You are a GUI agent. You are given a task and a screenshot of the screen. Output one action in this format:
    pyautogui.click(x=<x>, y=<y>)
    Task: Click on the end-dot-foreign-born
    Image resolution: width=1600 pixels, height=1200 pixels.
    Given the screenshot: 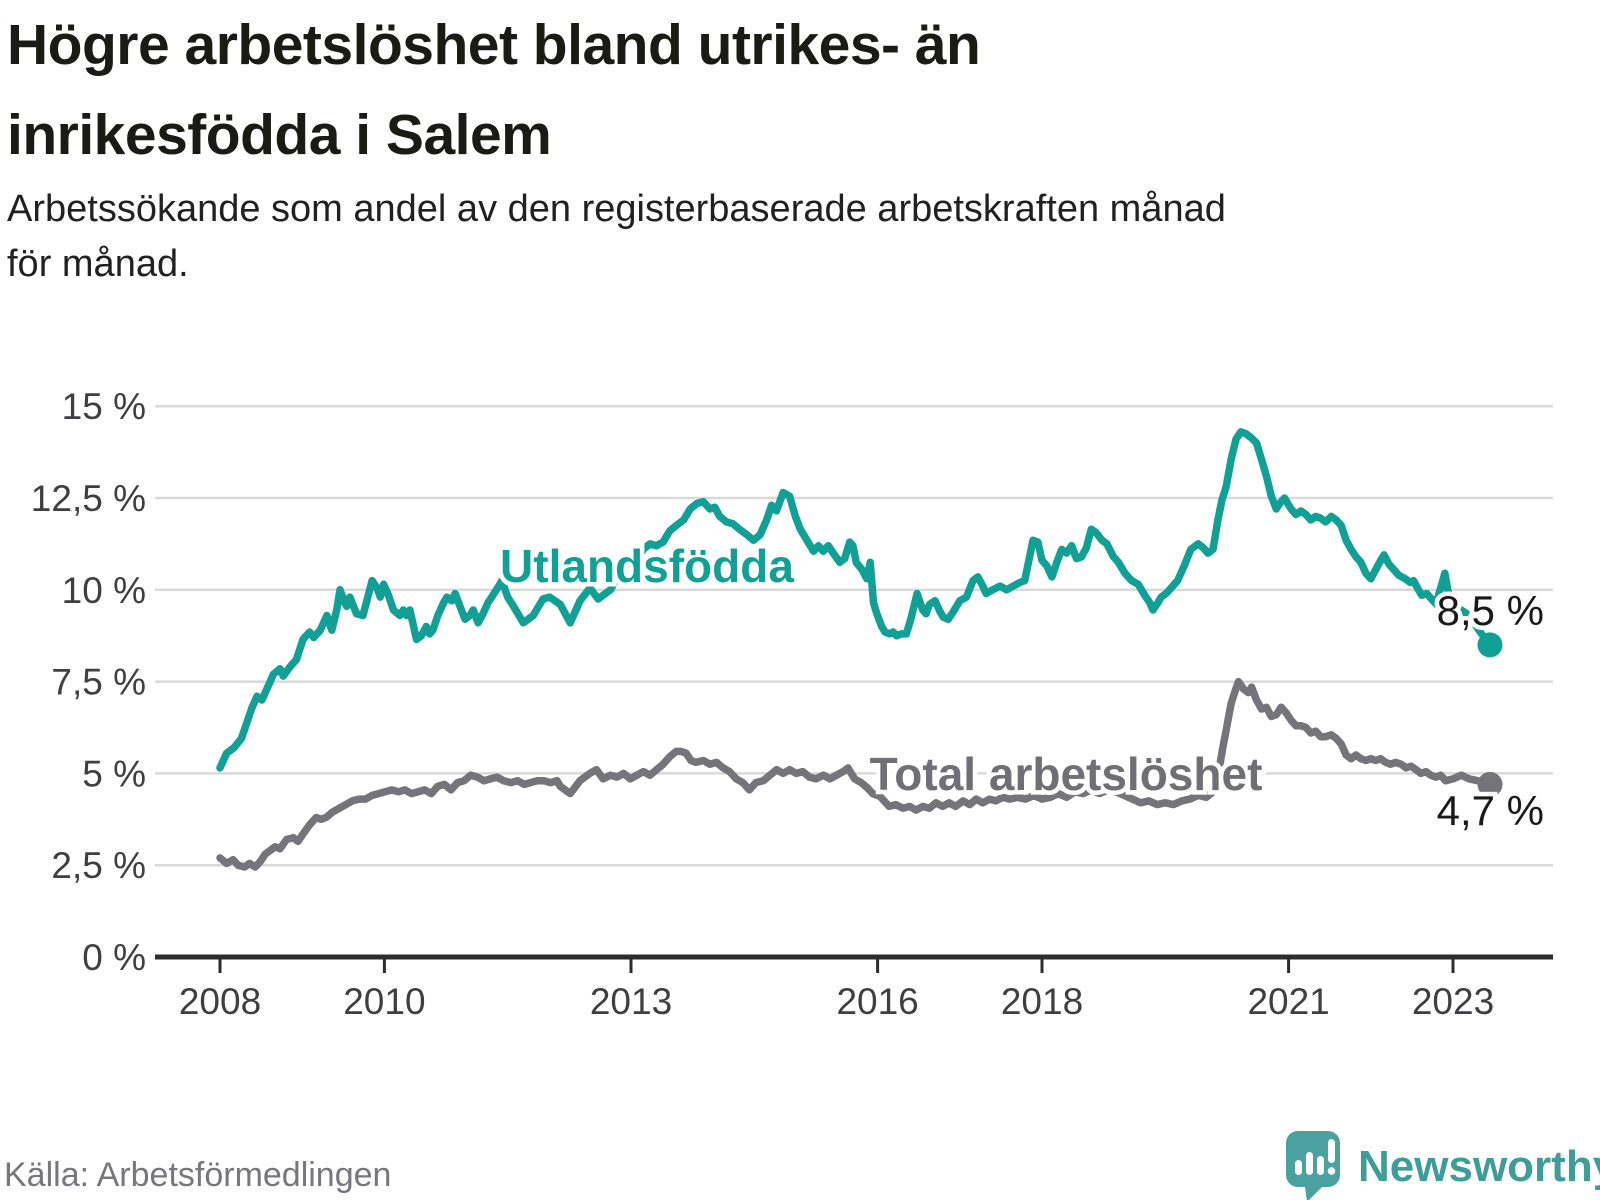 What is the action you would take?
    pyautogui.click(x=1490, y=645)
    